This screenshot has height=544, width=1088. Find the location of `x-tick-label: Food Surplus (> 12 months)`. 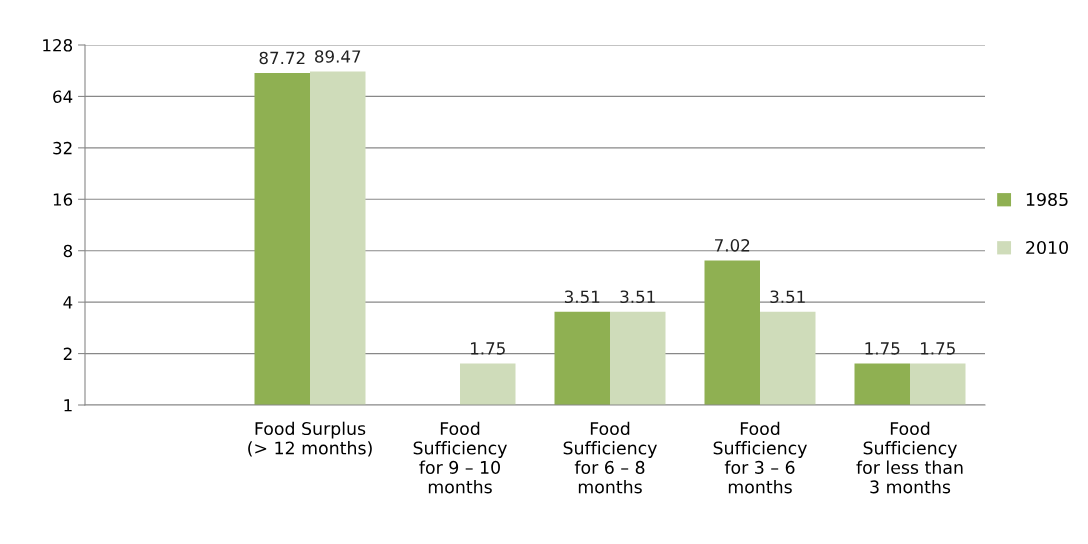

x-tick-label: Food Surplus (> 12 months) is located at coordinates (310, 439).